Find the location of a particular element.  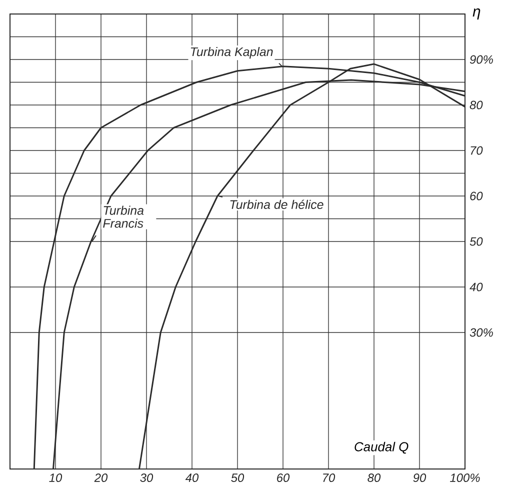

x-tick-label: 50 is located at coordinates (237, 478).